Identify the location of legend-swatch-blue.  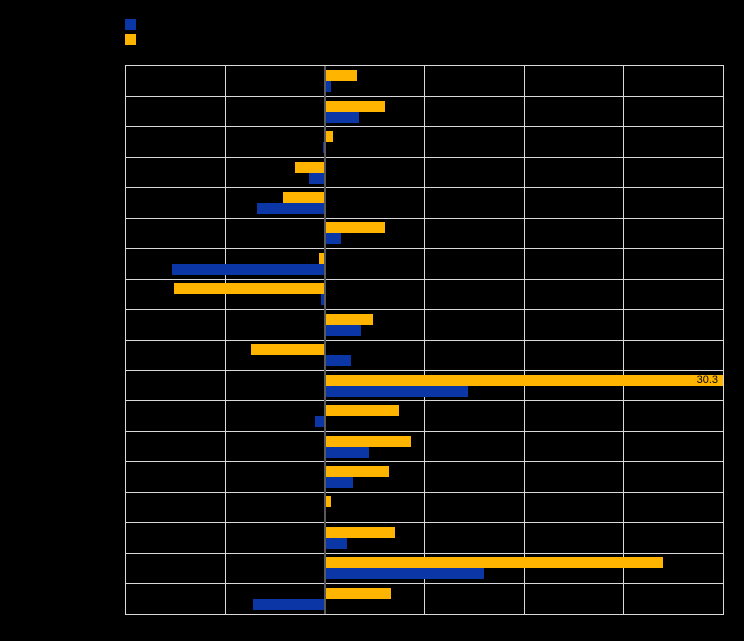
(130, 24).